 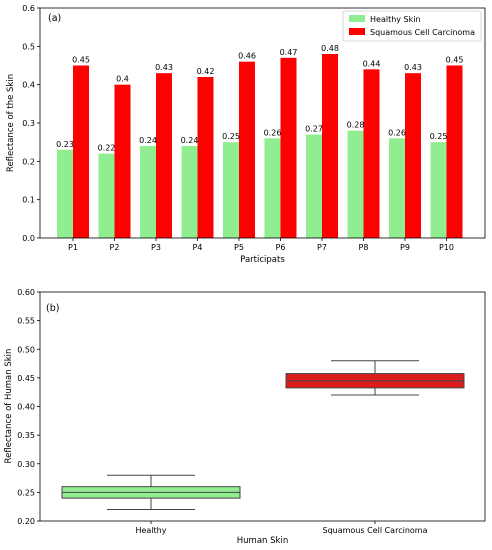 What do you see at coordinates (330, 48) in the screenshot?
I see `data-label-scc-p7: 0.48` at bounding box center [330, 48].